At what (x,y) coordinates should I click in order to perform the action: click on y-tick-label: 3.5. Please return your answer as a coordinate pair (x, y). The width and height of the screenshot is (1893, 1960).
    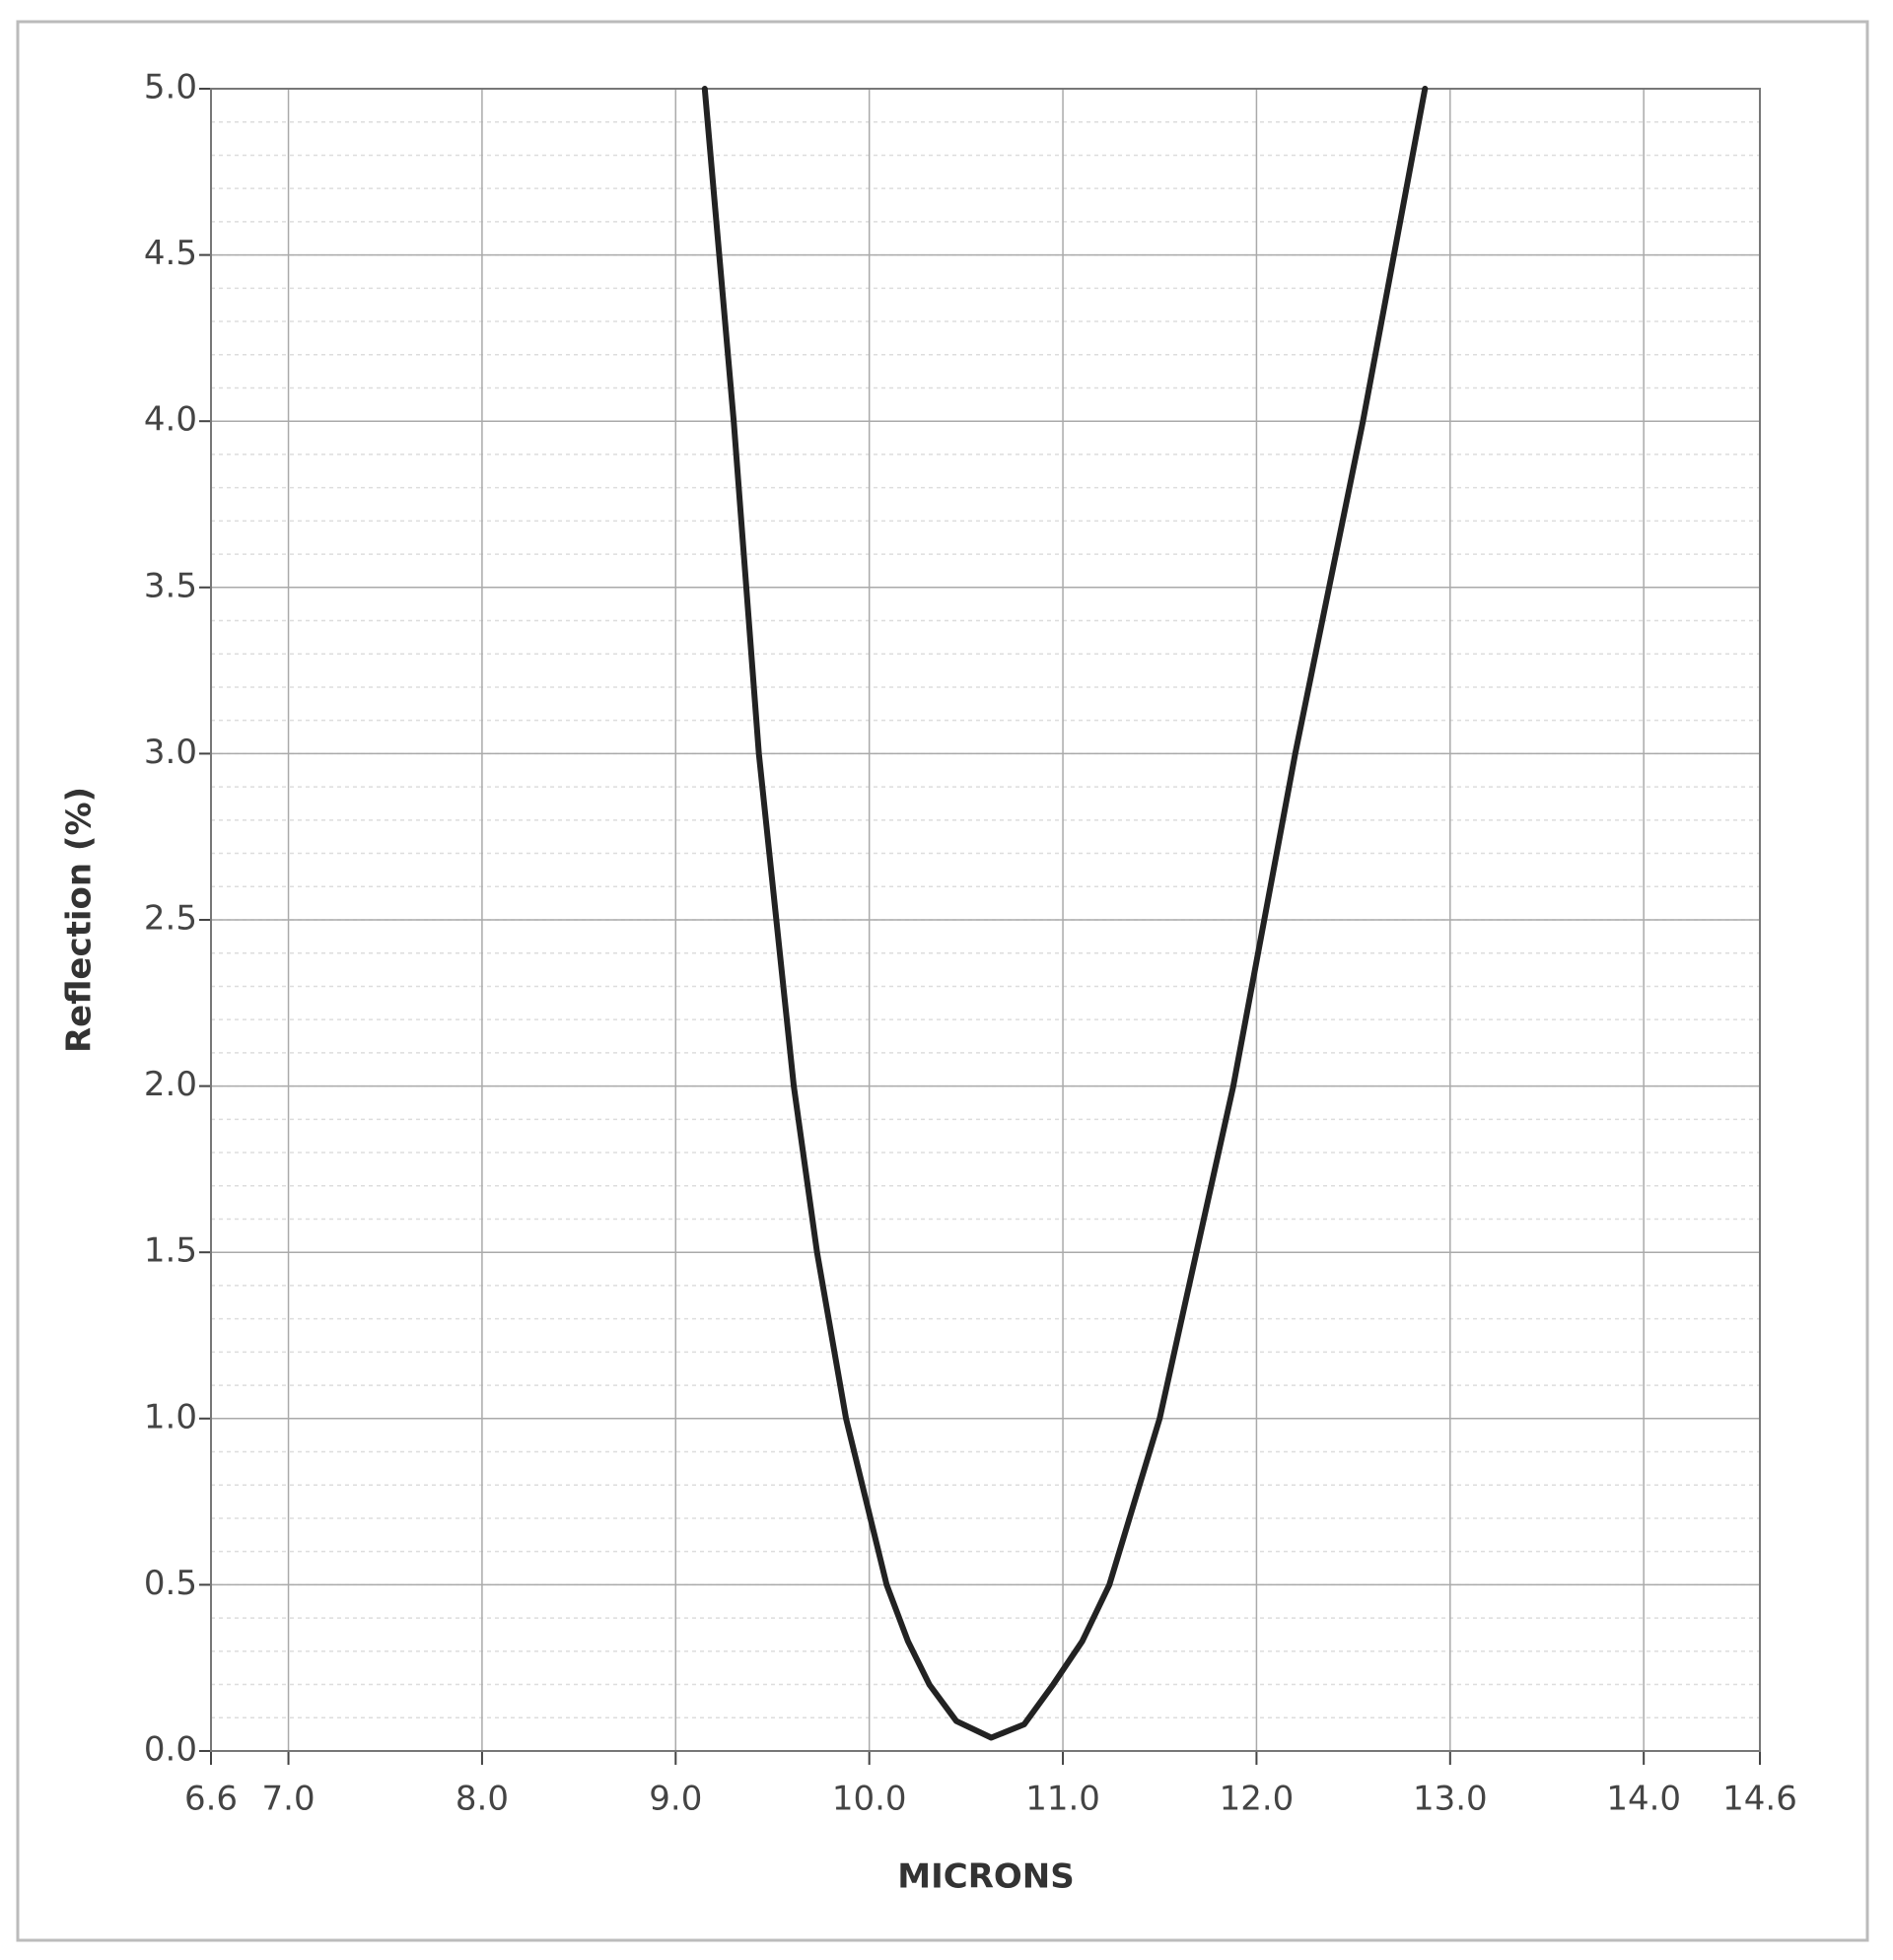
    Looking at the image, I should click on (170, 585).